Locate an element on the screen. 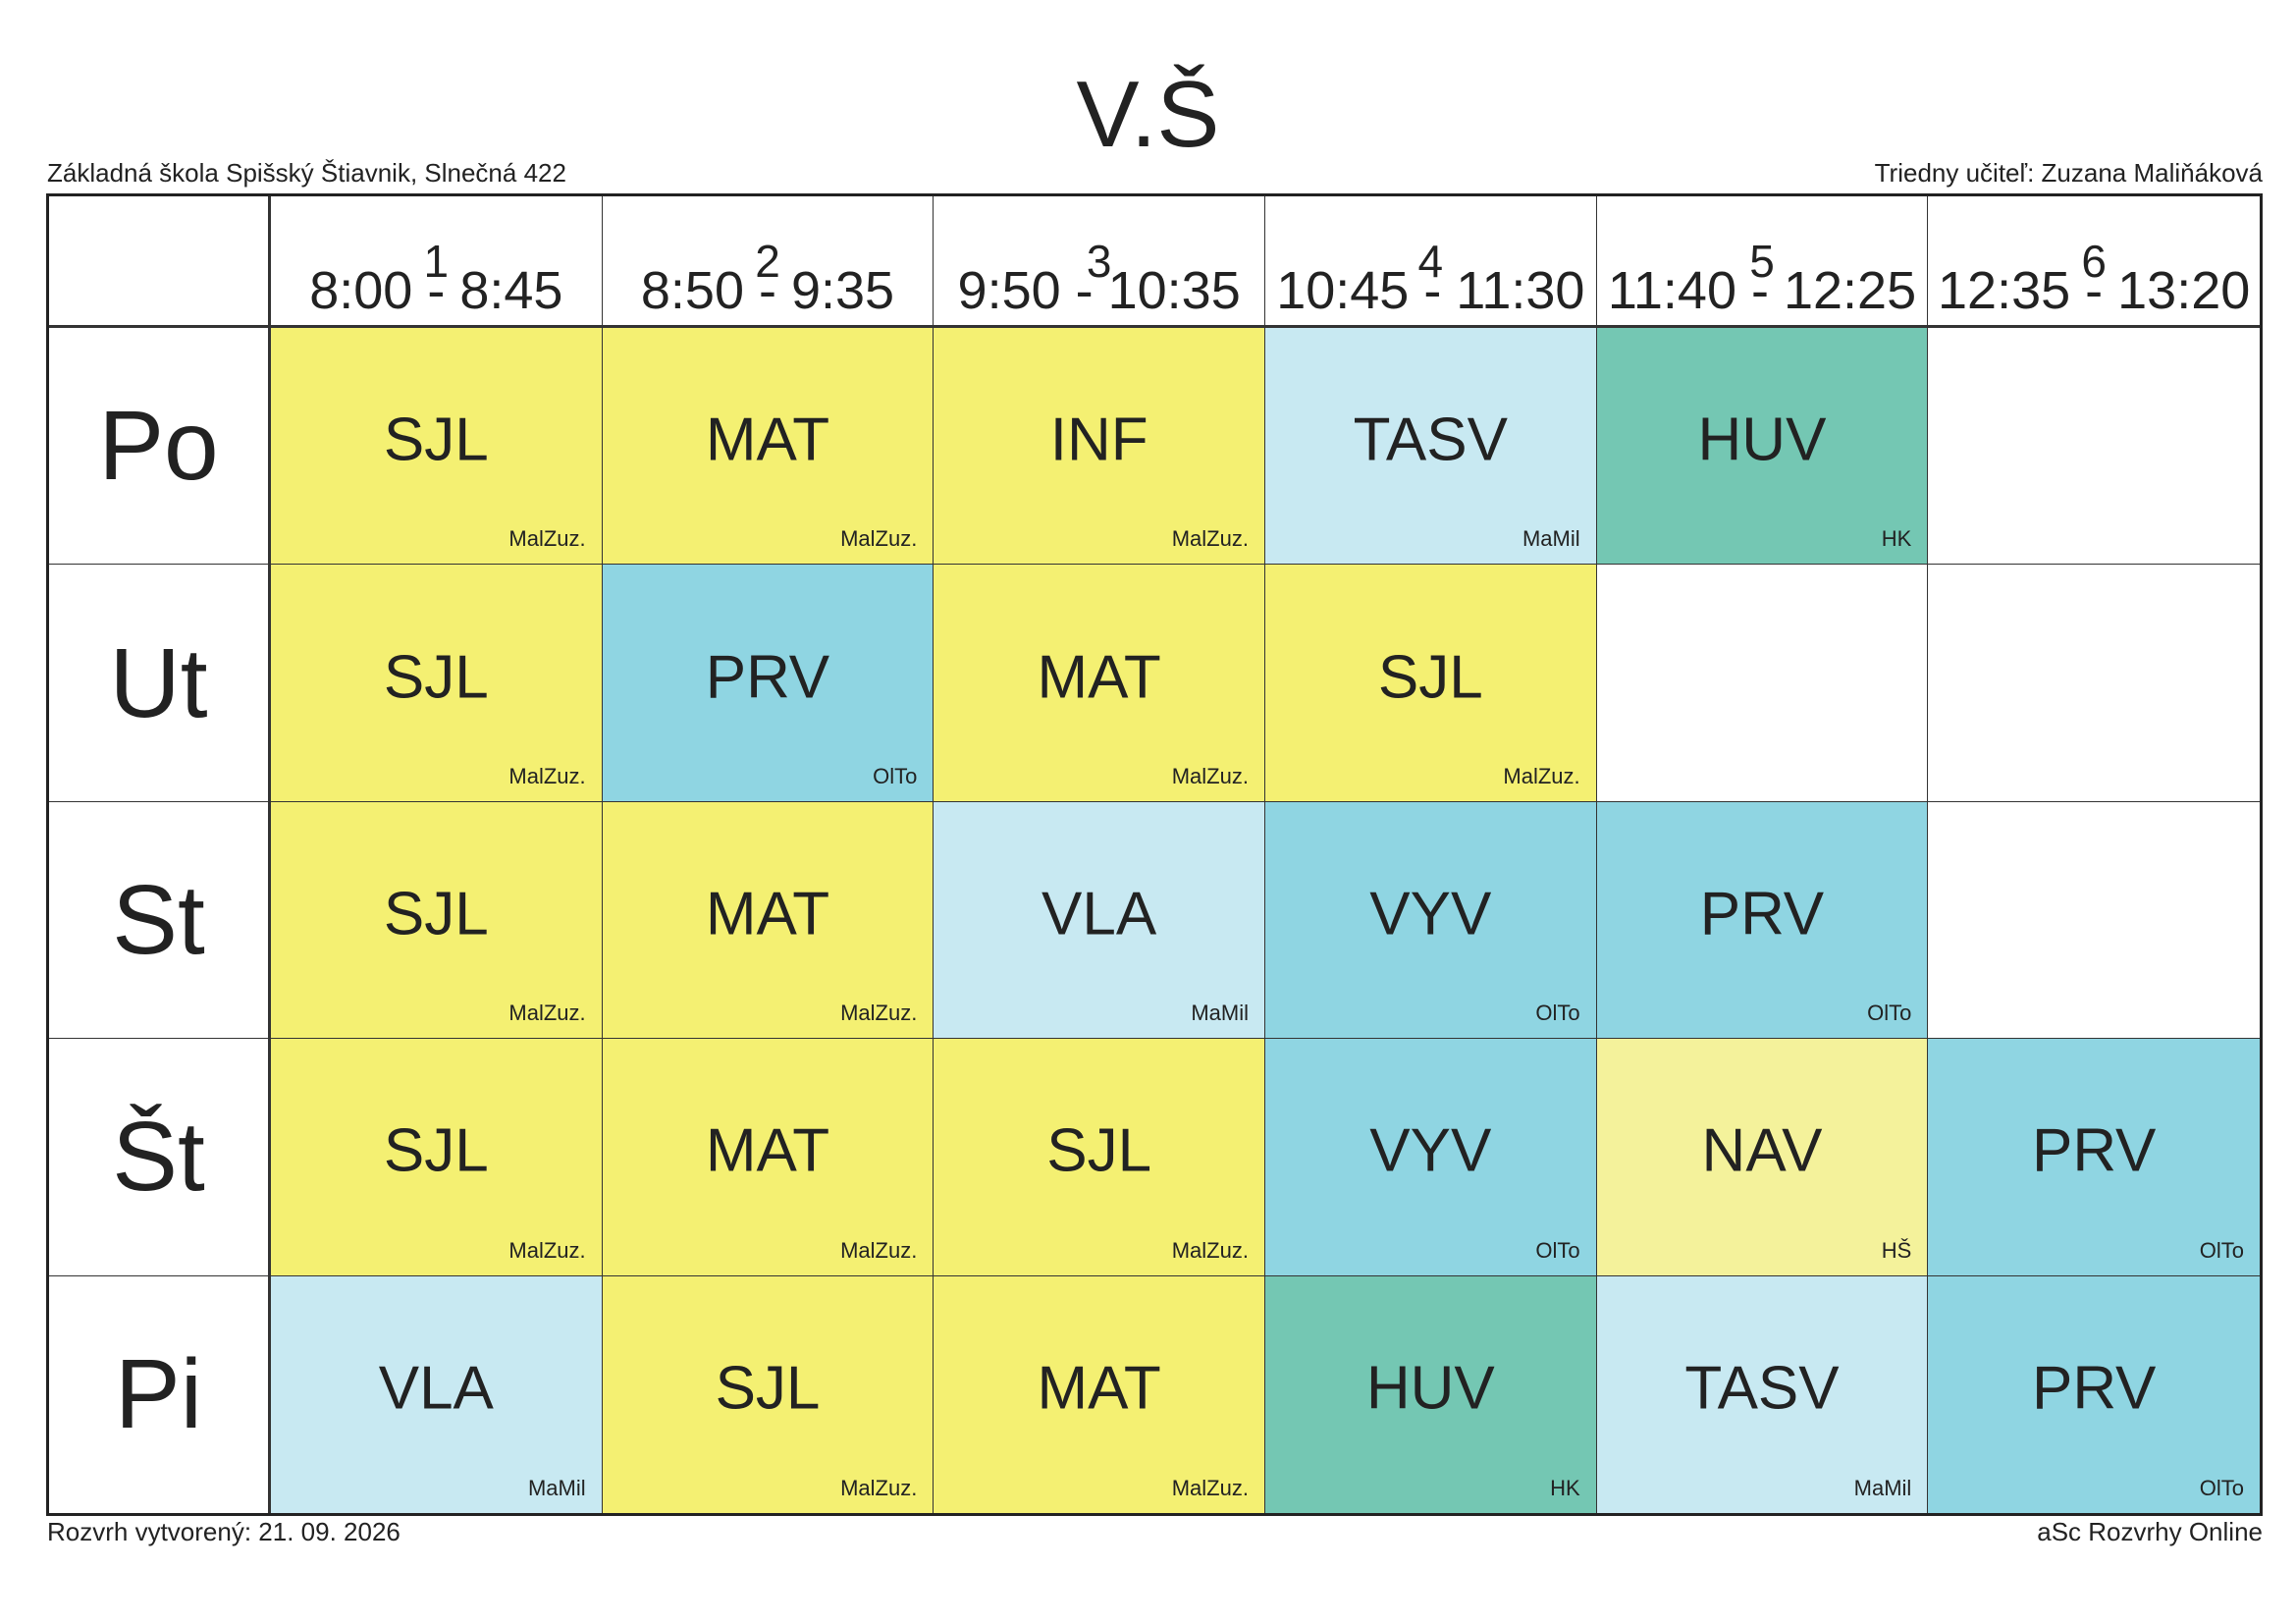 This screenshot has height=1623, width=2296. period-number: 2 is located at coordinates (767, 261).